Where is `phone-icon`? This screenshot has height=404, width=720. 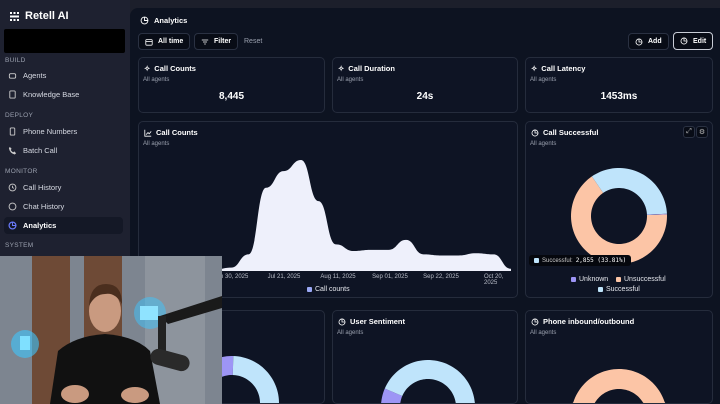 phone-icon is located at coordinates (12, 150).